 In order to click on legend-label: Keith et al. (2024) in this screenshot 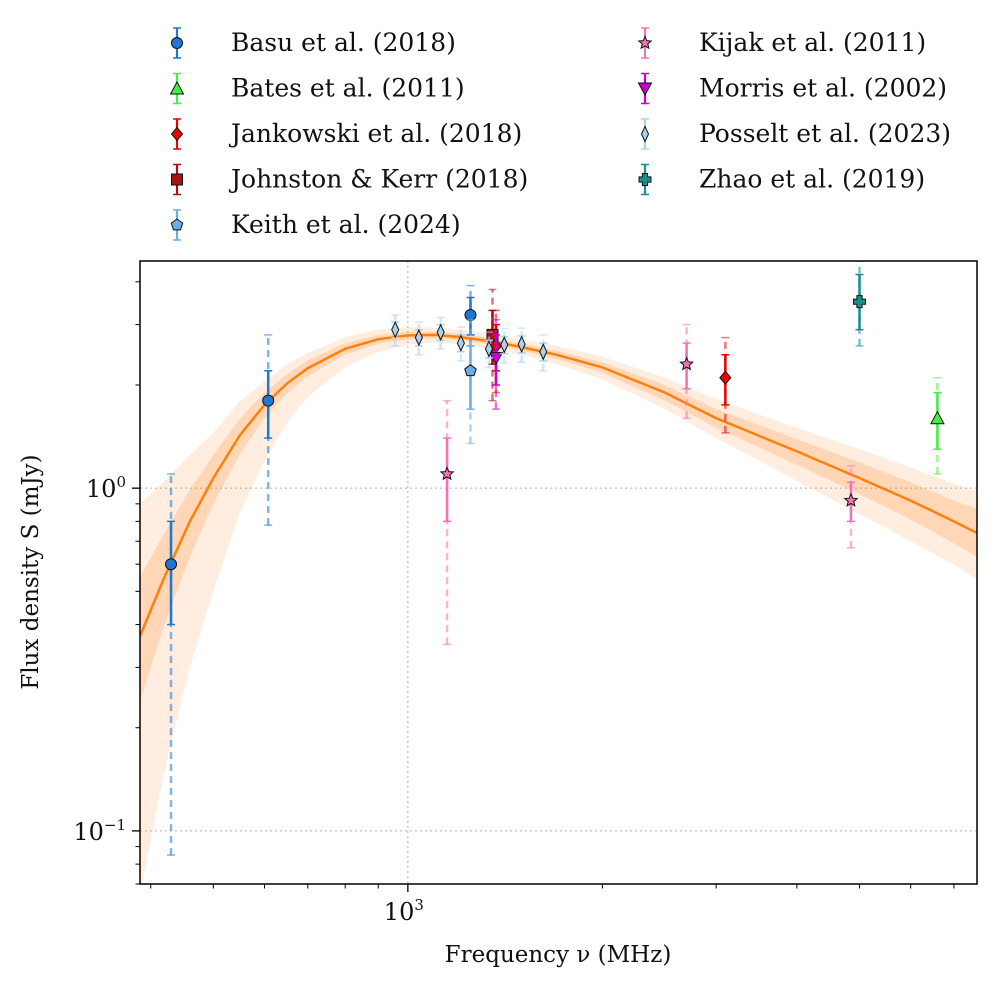, I will do `click(346, 224)`.